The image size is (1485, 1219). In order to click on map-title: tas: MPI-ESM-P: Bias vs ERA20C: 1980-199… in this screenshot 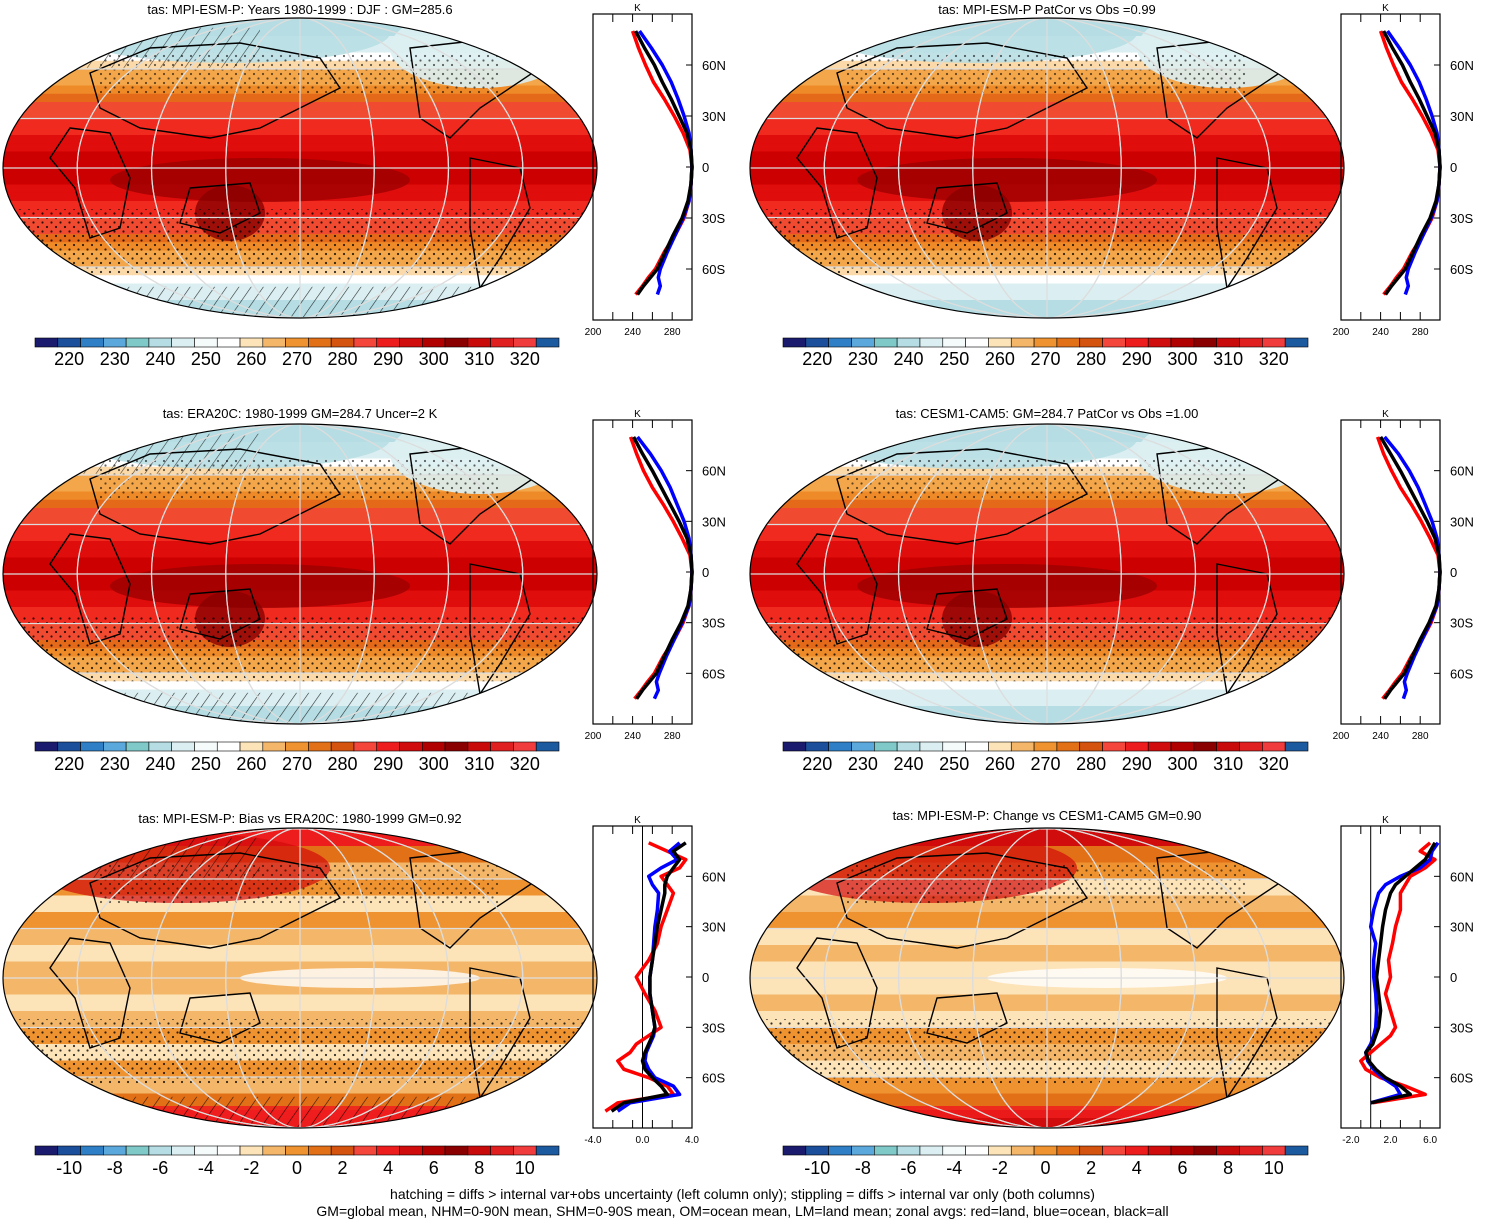, I will do `click(299, 818)`.